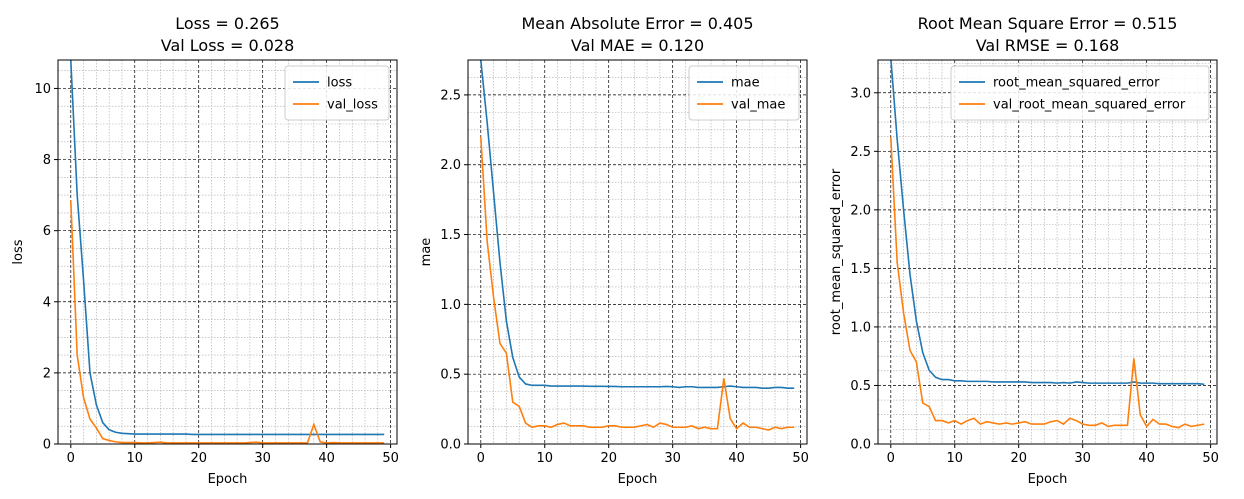 The width and height of the screenshot is (1244, 499). Describe the element at coordinates (426, 252) in the screenshot. I see `y-axis-label: mae` at that location.